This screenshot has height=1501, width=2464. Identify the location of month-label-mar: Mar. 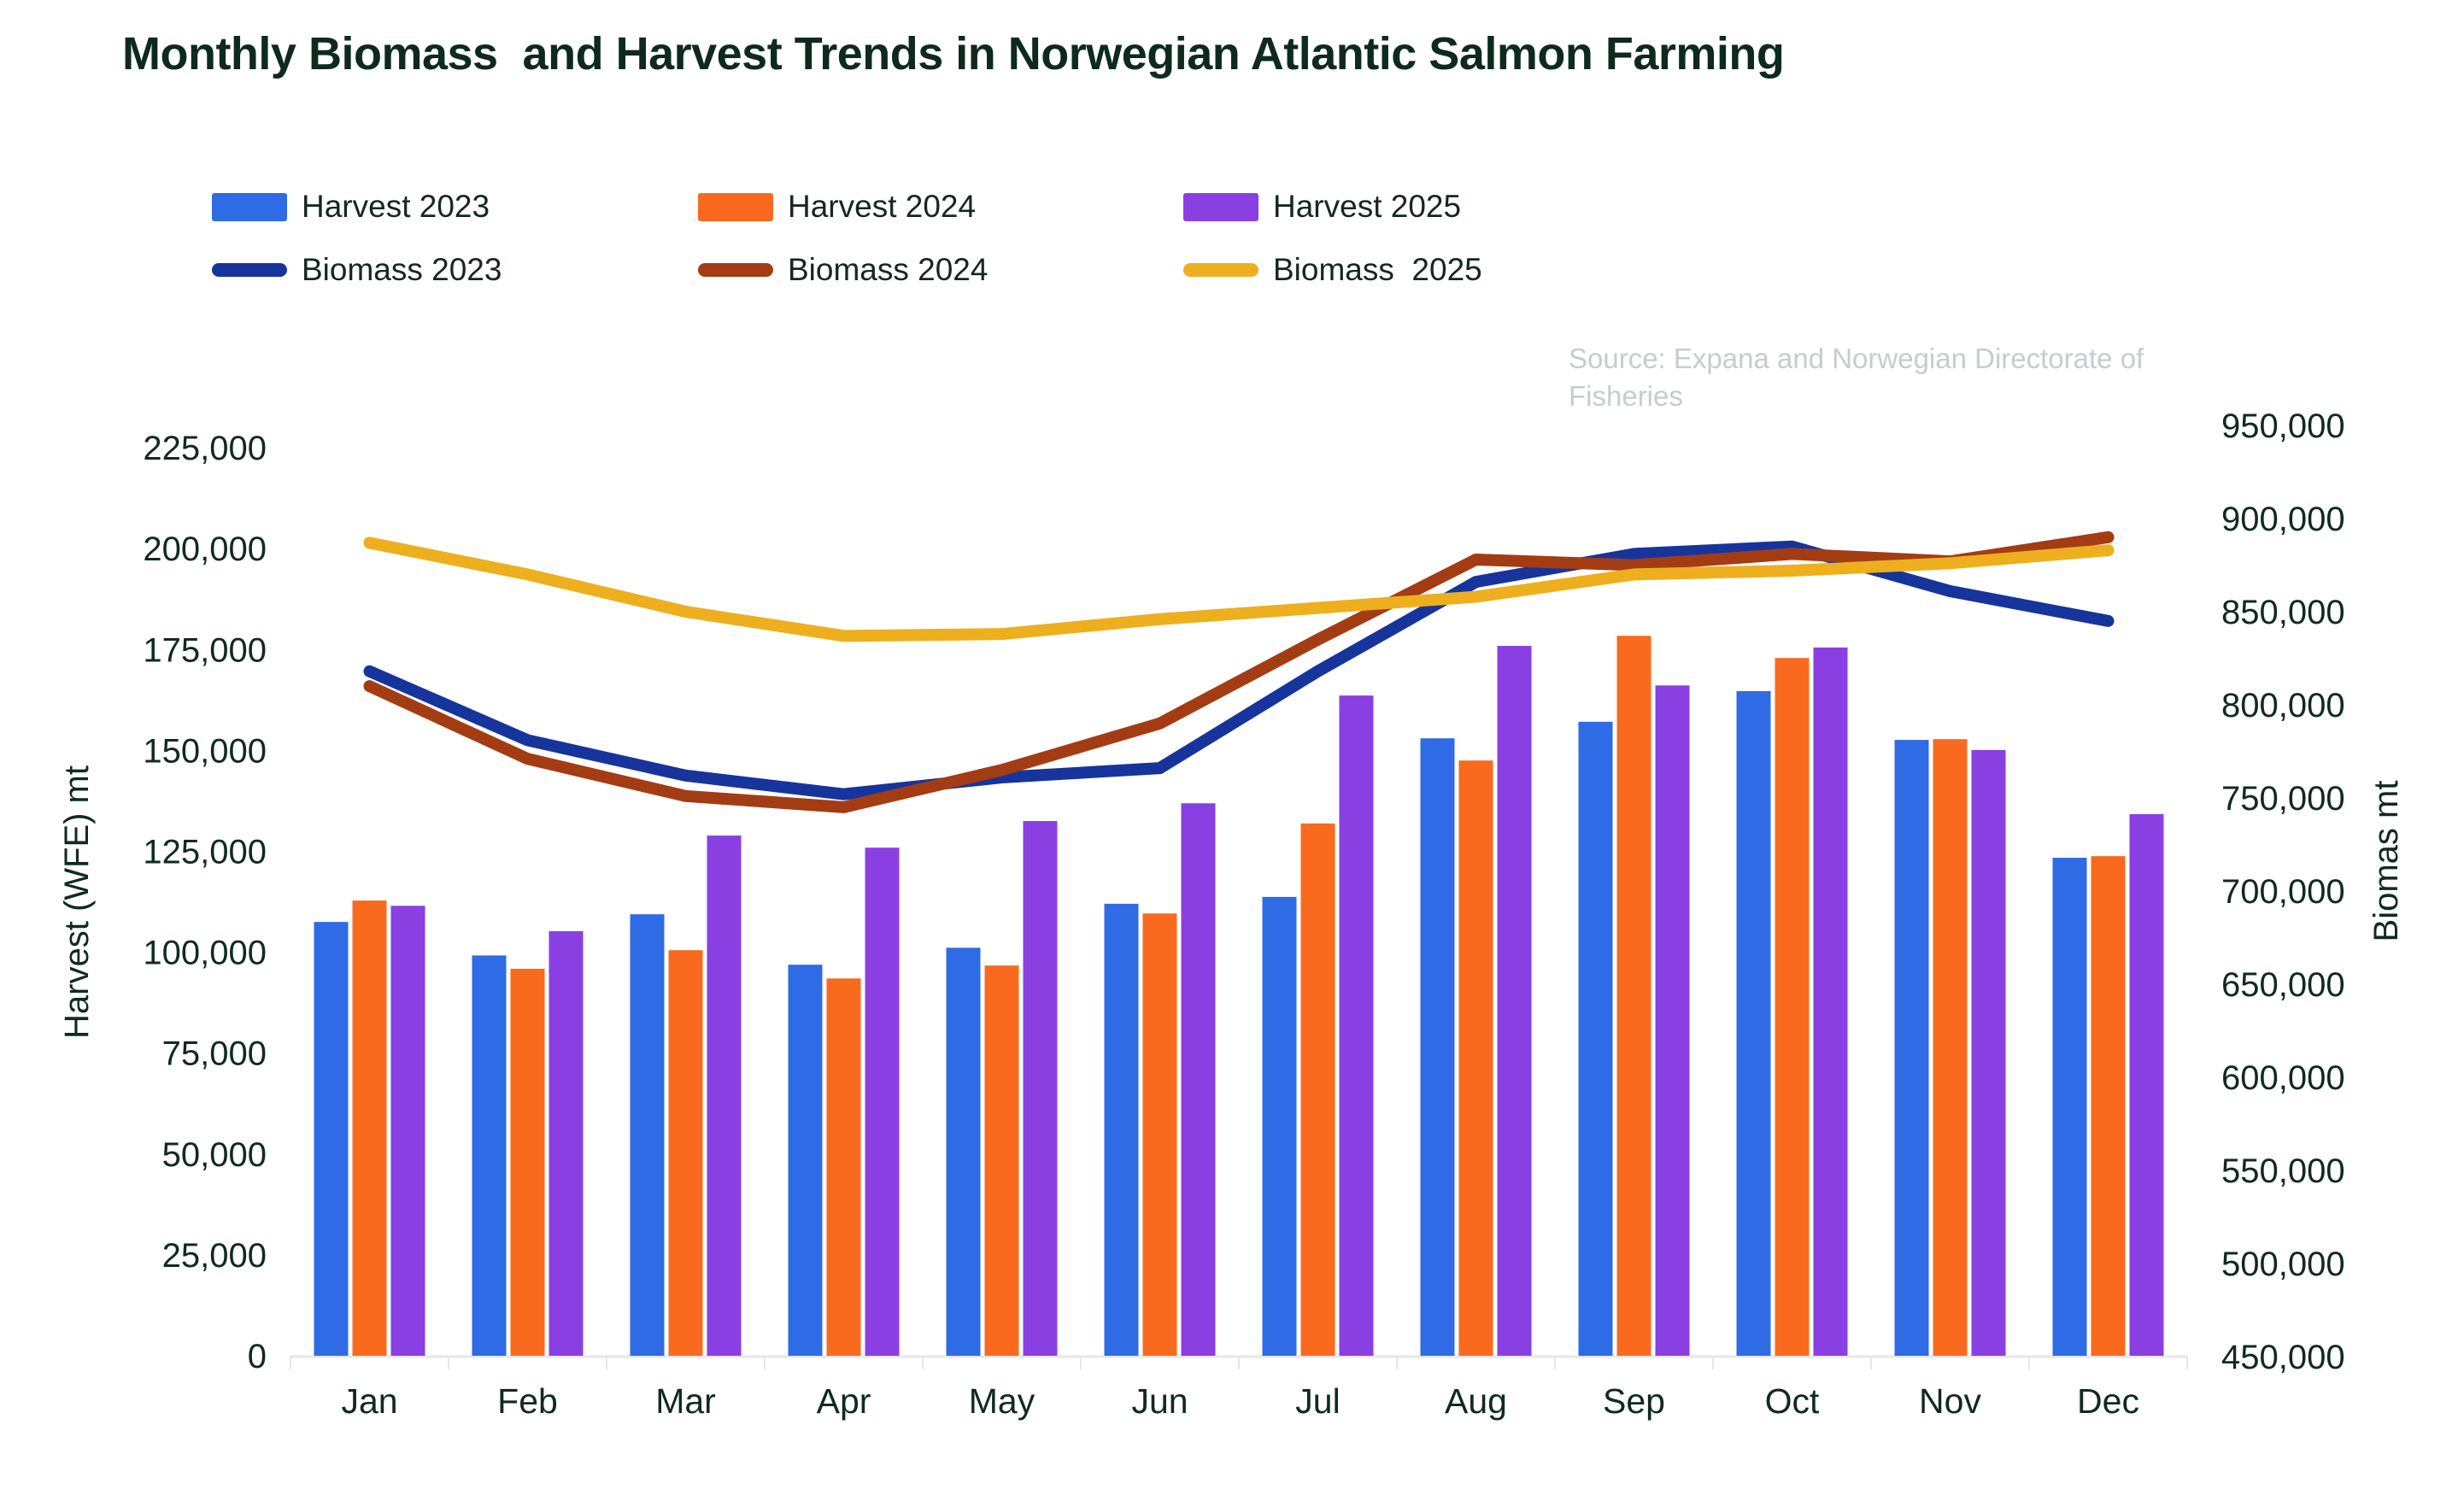
(685, 1401).